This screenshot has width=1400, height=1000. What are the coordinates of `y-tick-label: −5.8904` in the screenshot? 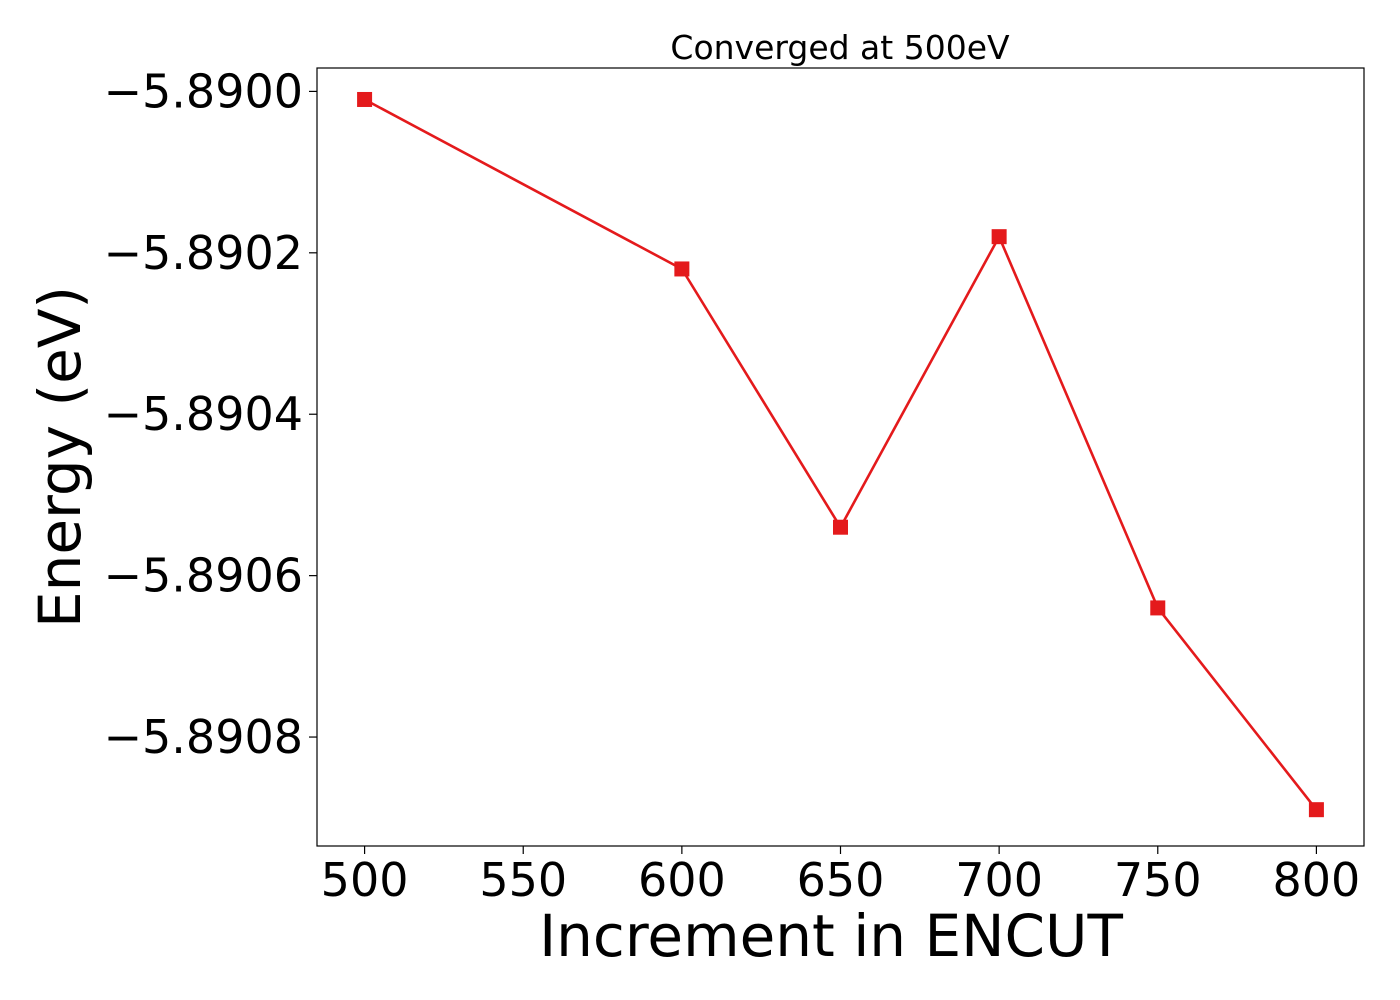 It's located at (204, 414).